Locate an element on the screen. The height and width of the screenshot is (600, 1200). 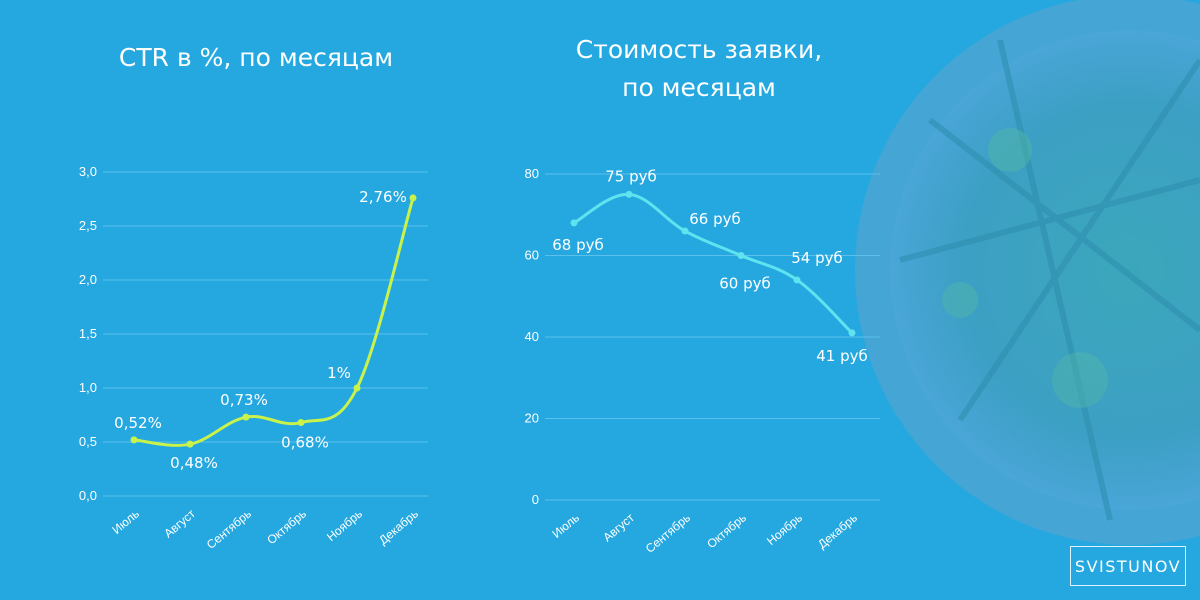
data-label: 0,68% is located at coordinates (305, 443).